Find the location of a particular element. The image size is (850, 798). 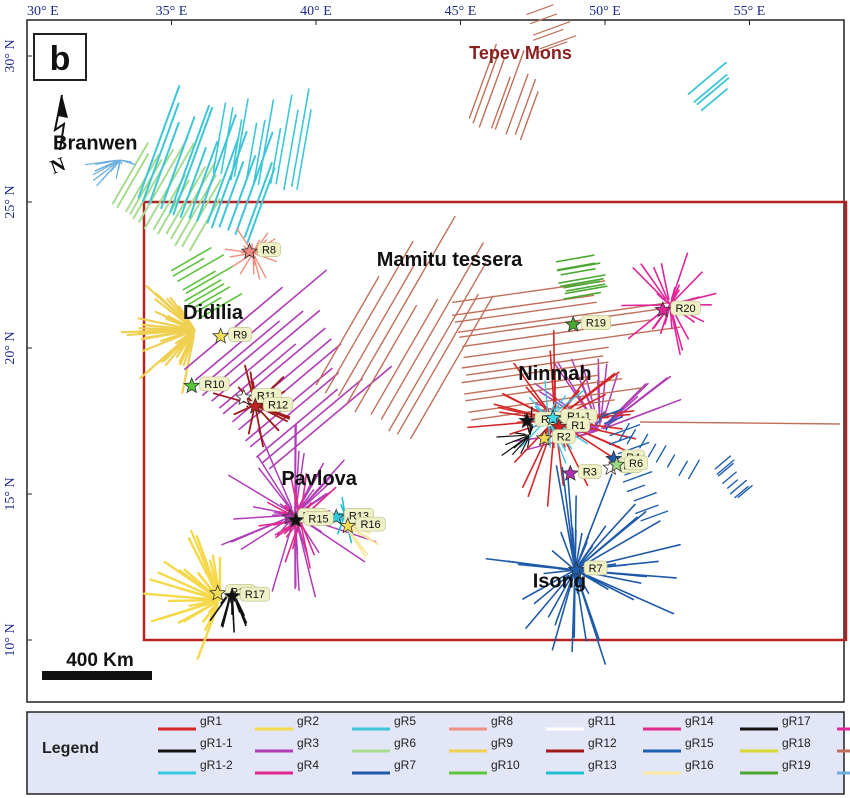

panel-label: b is located at coordinates (60, 57).